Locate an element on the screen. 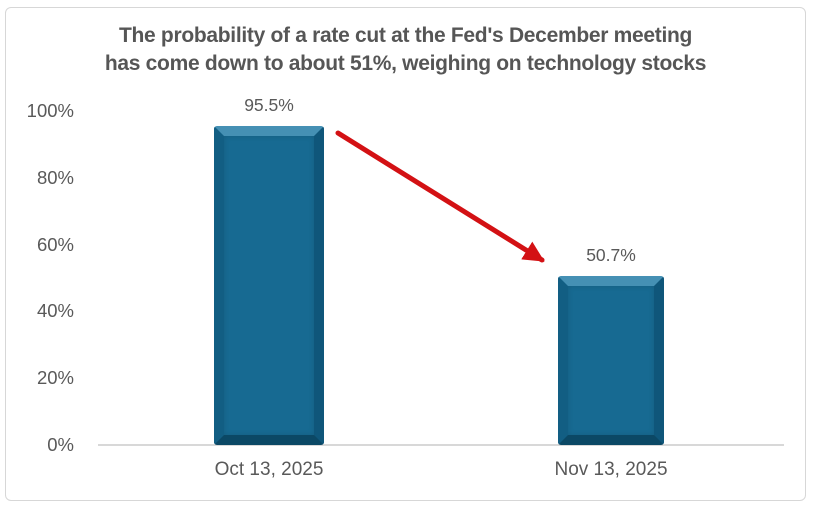  x-axis-label-oct: Oct 13, 2025 is located at coordinates (269, 469).